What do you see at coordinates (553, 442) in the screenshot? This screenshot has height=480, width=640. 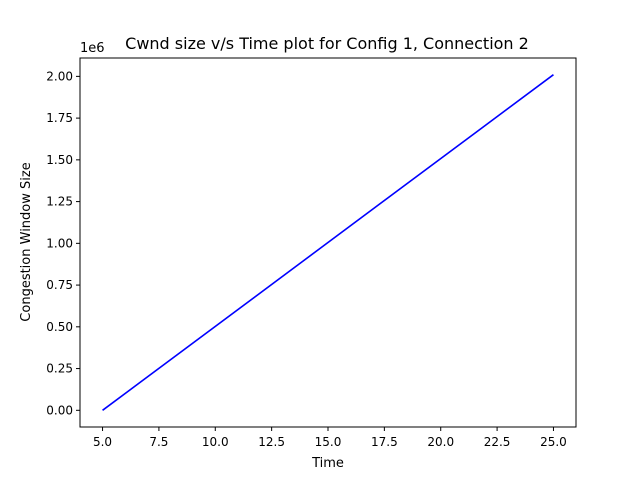 I see `x-tick-label: 25.0` at bounding box center [553, 442].